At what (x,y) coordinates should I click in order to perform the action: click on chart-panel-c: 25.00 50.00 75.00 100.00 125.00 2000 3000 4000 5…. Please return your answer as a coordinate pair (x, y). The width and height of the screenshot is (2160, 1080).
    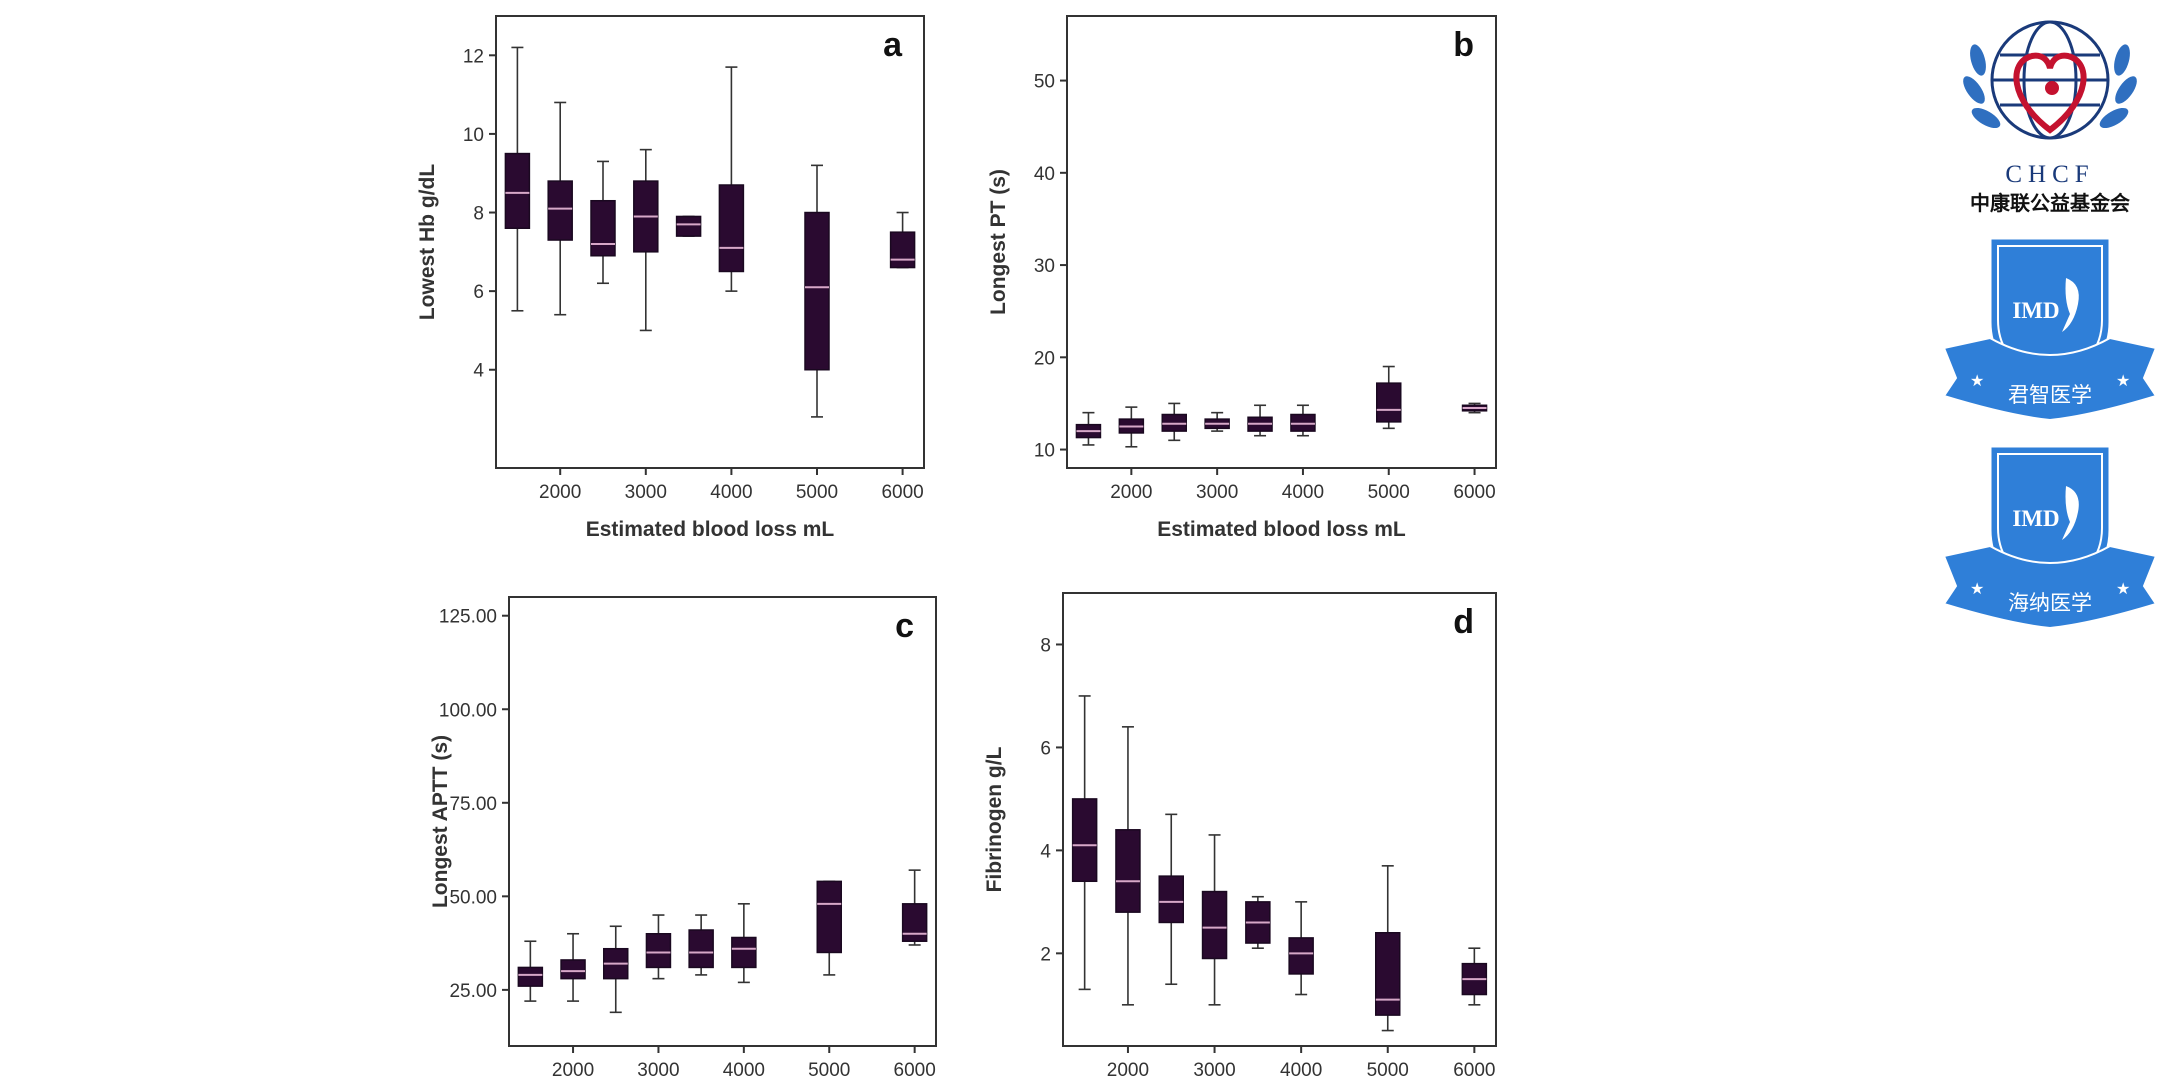
    Looking at the image, I should click on (683, 838).